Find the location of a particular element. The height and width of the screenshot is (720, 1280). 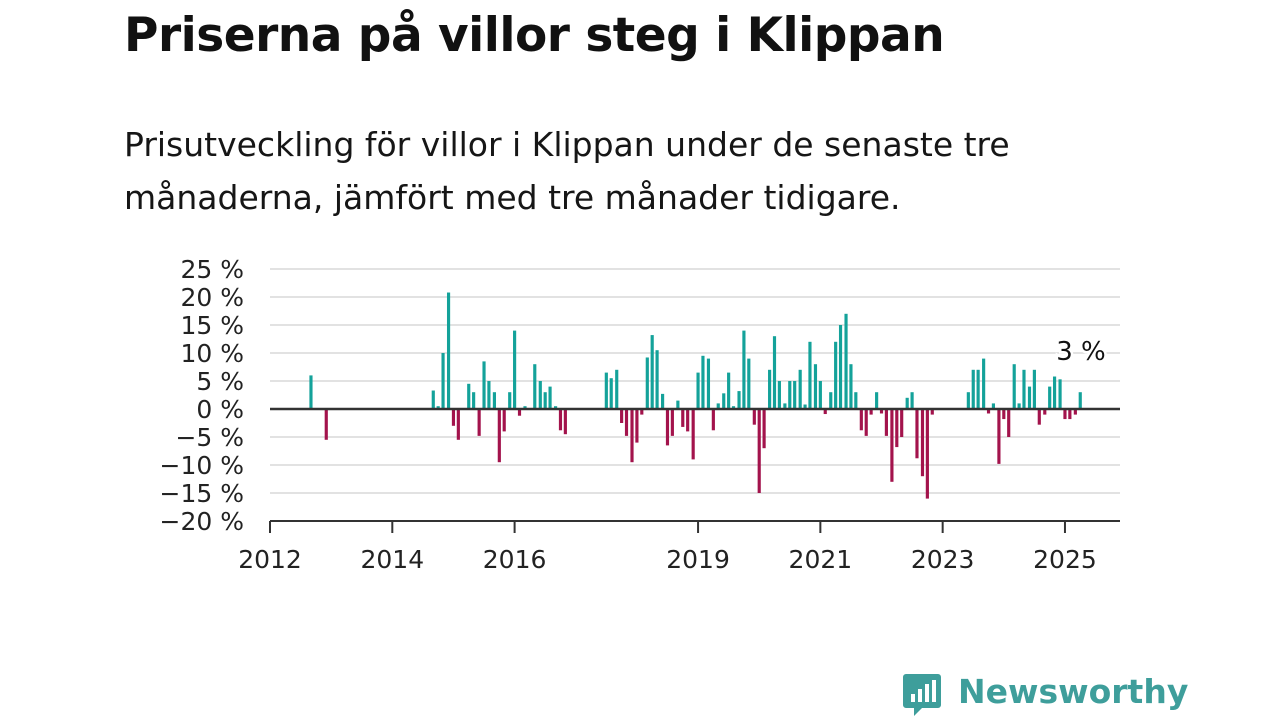

y-tick-label: −20 % is located at coordinates (202, 521).